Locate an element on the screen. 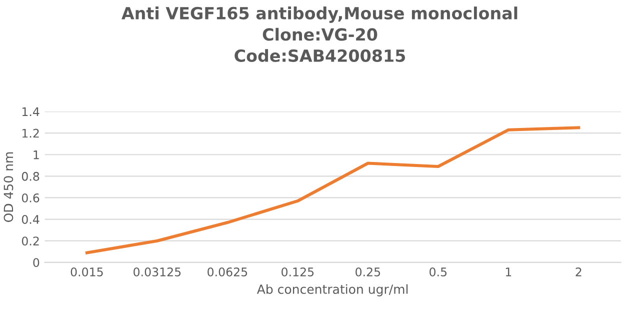 The image size is (640, 328). y-tick-label: 0.2 is located at coordinates (30, 241).